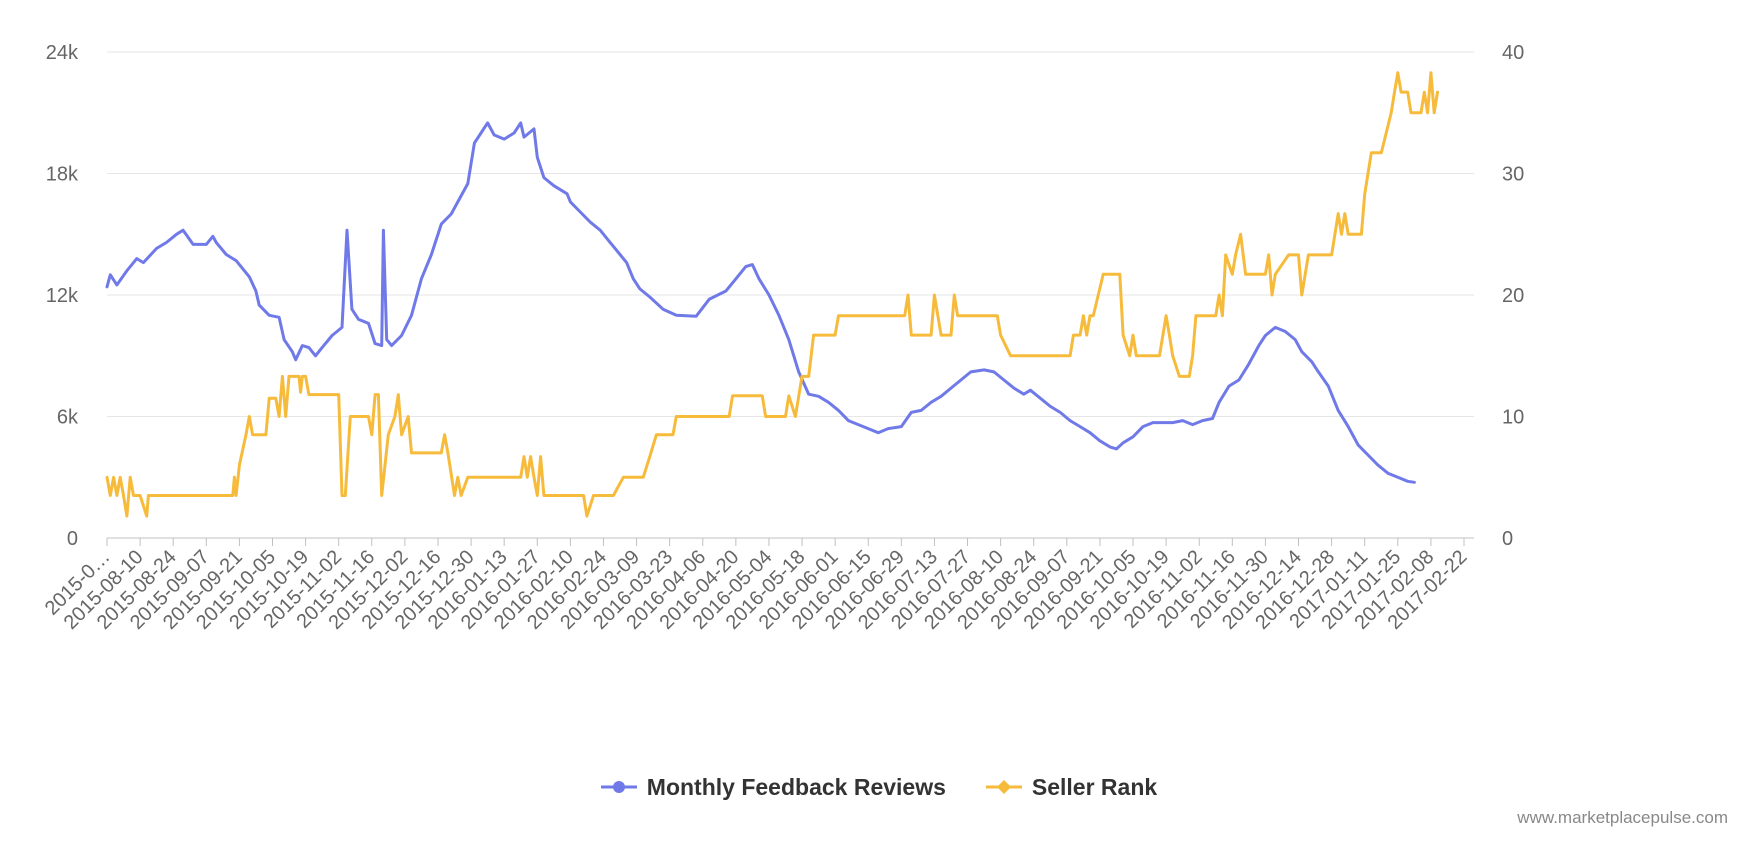 Image resolution: width=1758 pixels, height=850 pixels. Describe the element at coordinates (1513, 53) in the screenshot. I see `right-tick-label: 40` at that location.